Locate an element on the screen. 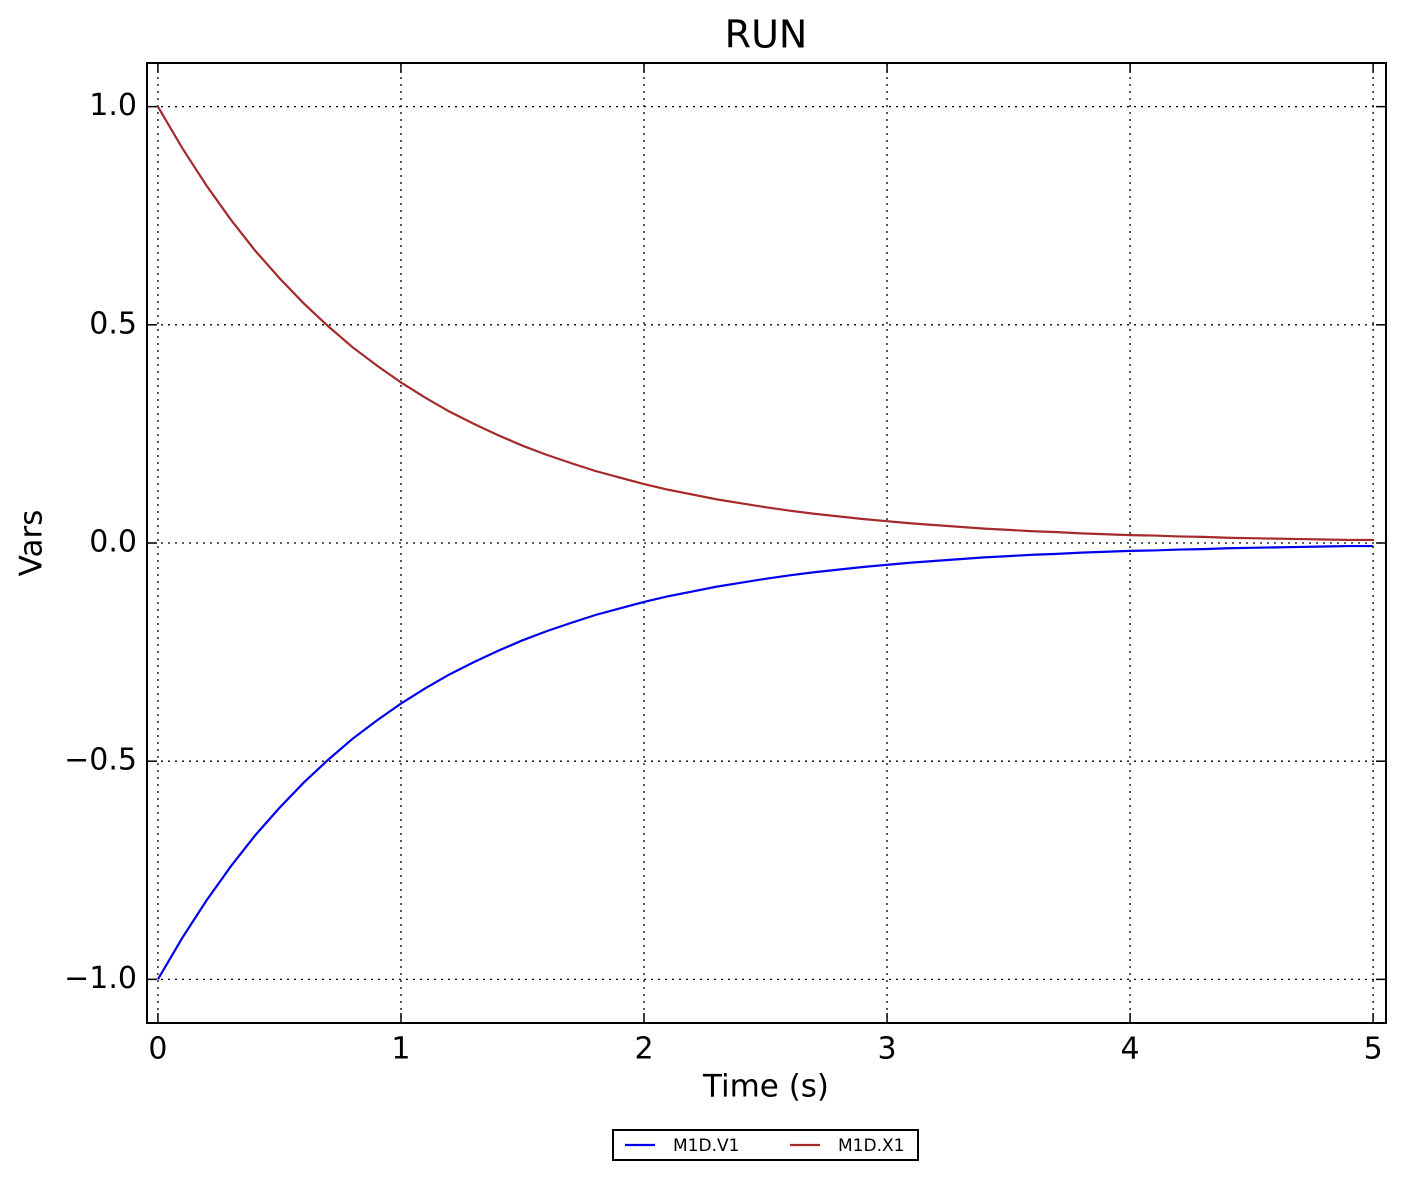 This screenshot has height=1179, width=1405. y-tick-label: 0.0 is located at coordinates (113, 542).